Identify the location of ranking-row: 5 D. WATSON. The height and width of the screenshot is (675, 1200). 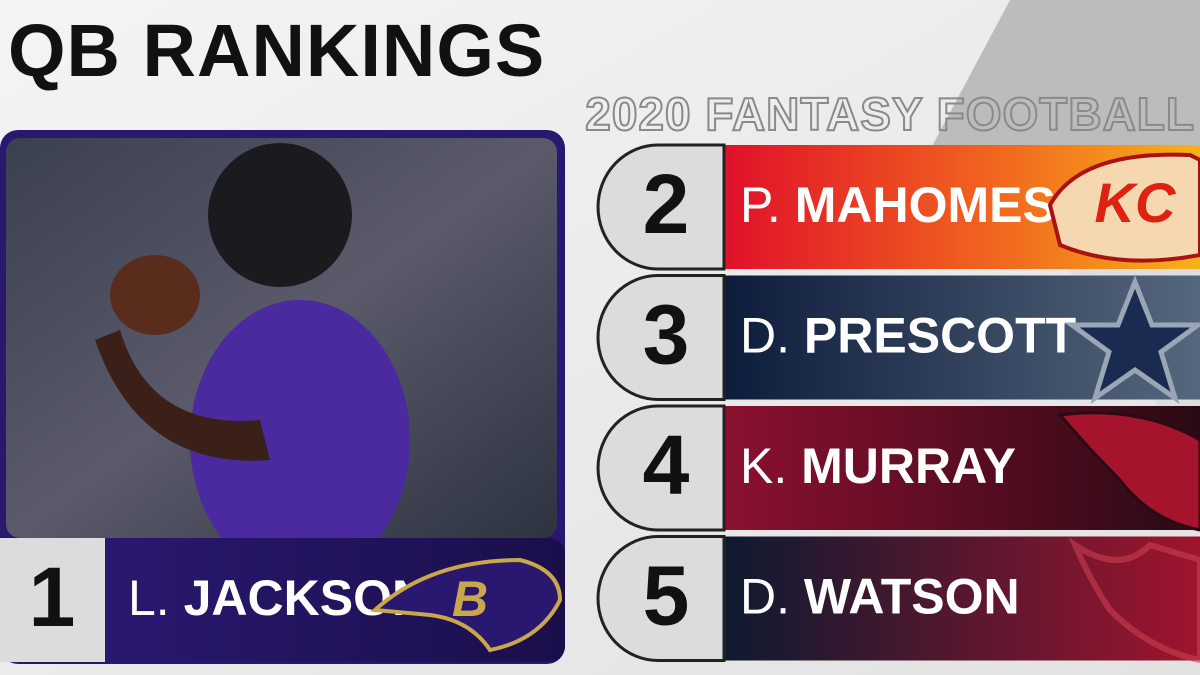
(898, 598).